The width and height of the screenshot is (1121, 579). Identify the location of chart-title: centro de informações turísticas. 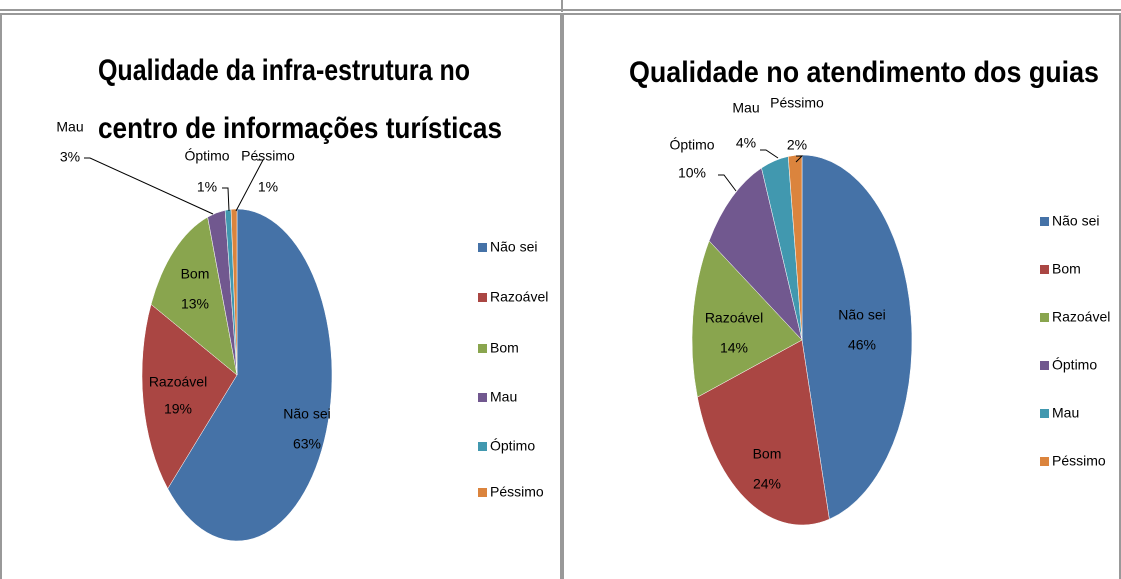
(300, 128).